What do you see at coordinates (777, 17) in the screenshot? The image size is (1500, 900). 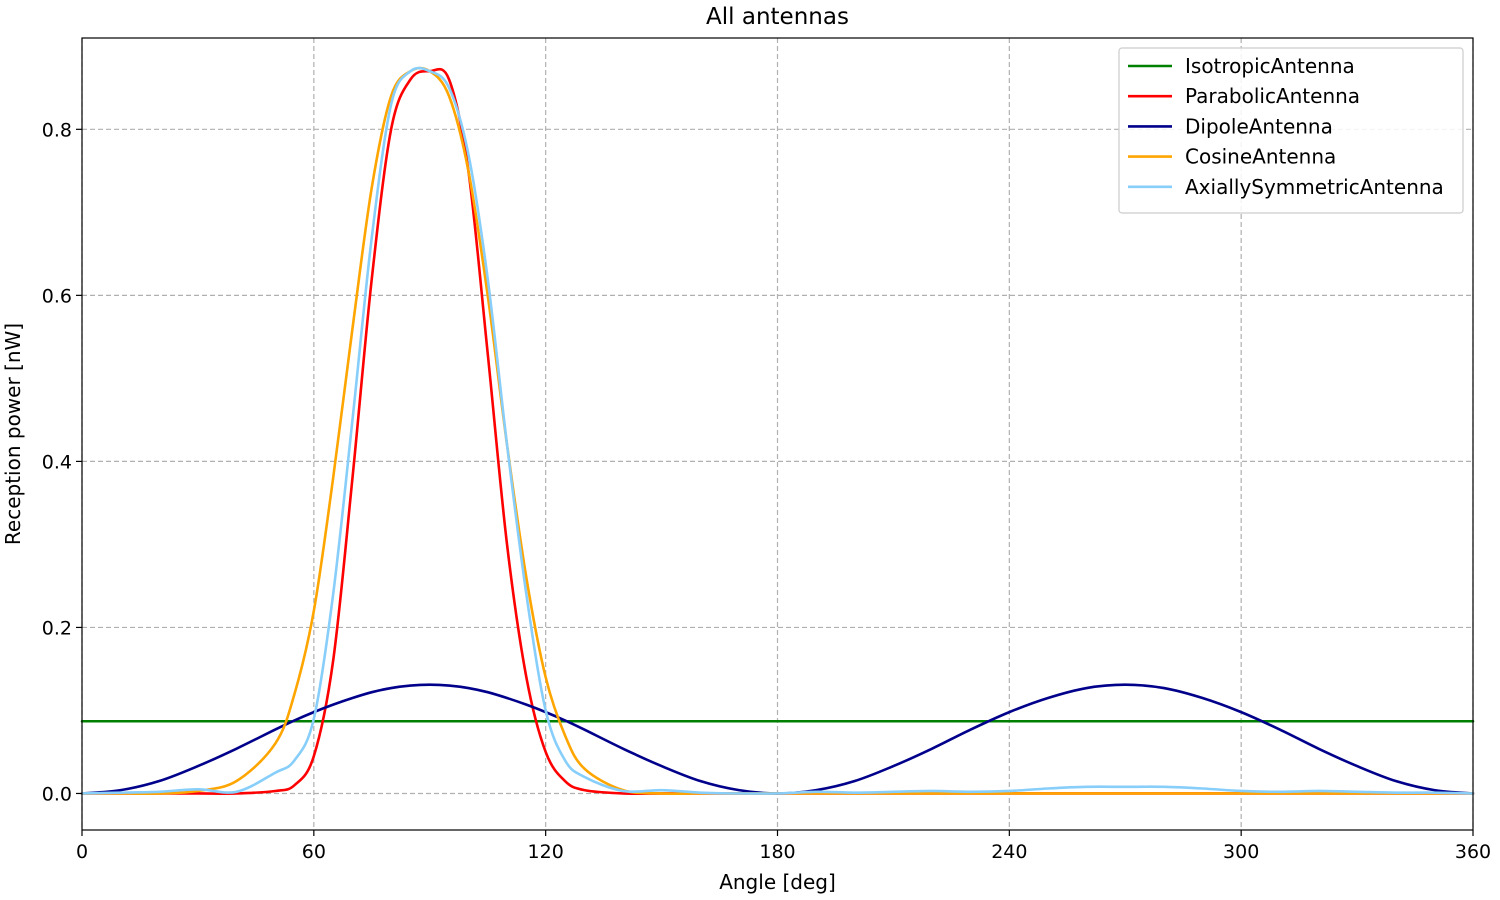 I see `chart-title: All antennas` at bounding box center [777, 17].